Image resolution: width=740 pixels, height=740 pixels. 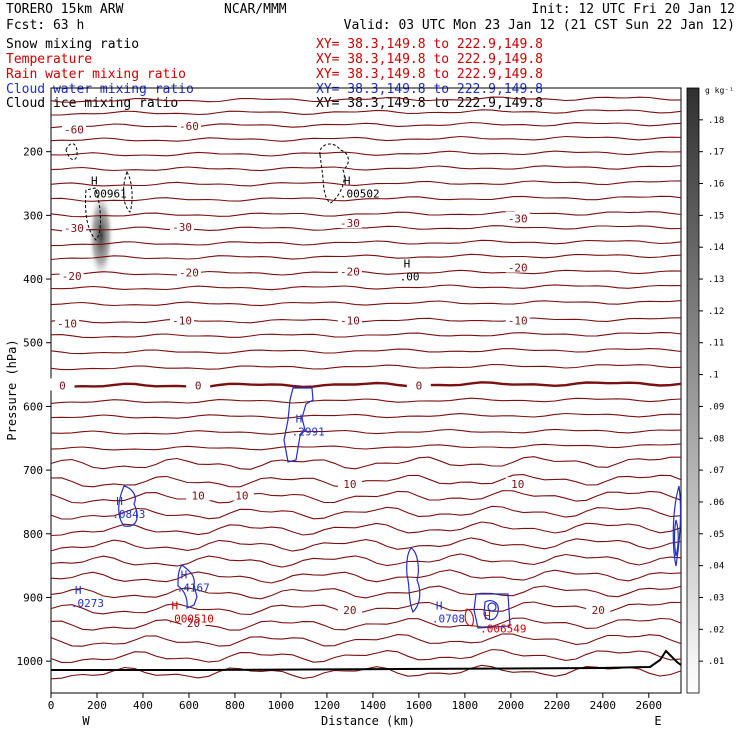 I want to click on extremum-value: .0708, so click(x=448, y=618).